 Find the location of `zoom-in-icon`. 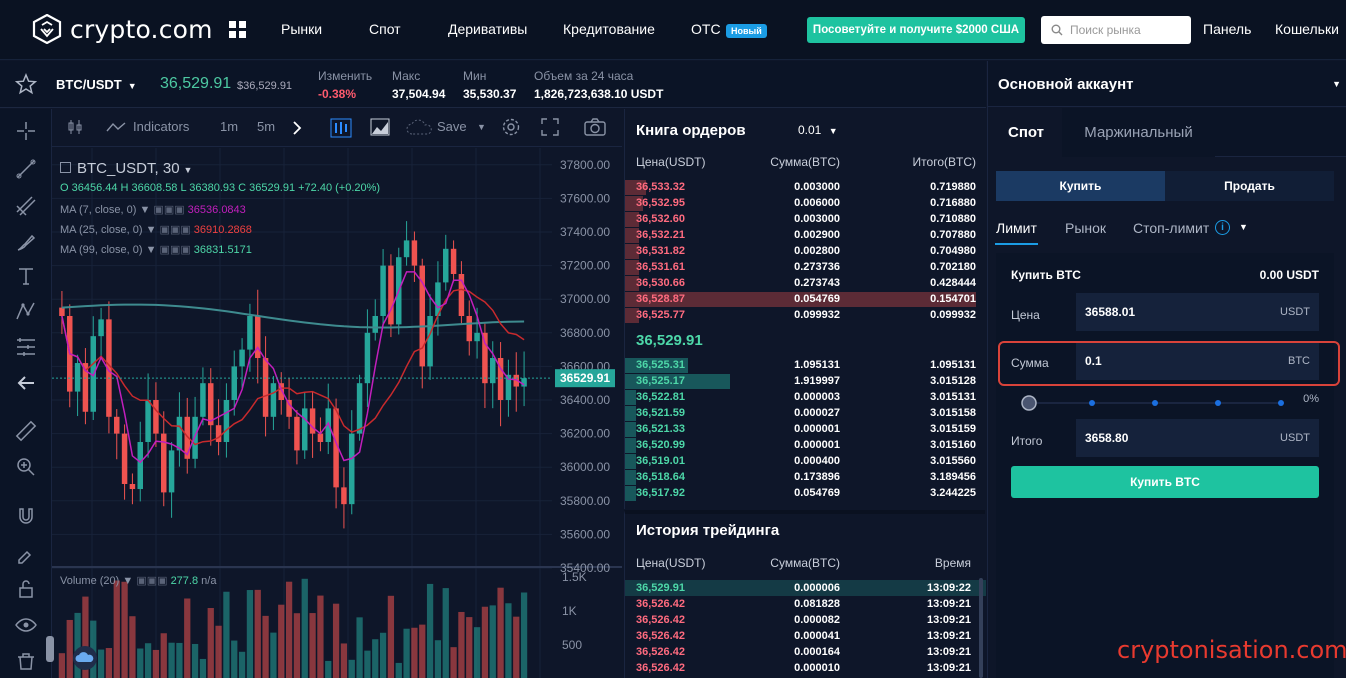

zoom-in-icon is located at coordinates (26, 467).